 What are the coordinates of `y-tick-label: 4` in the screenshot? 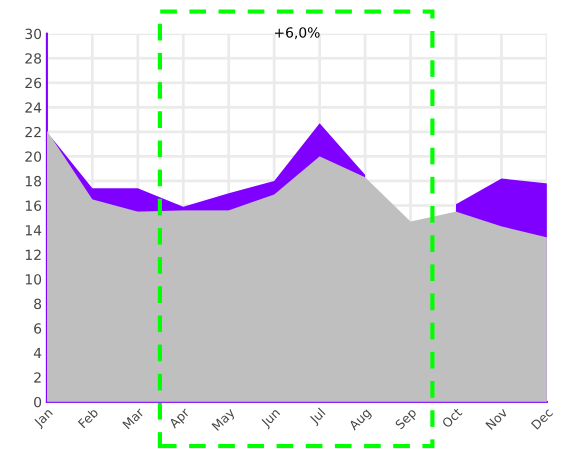 It's located at (38, 353).